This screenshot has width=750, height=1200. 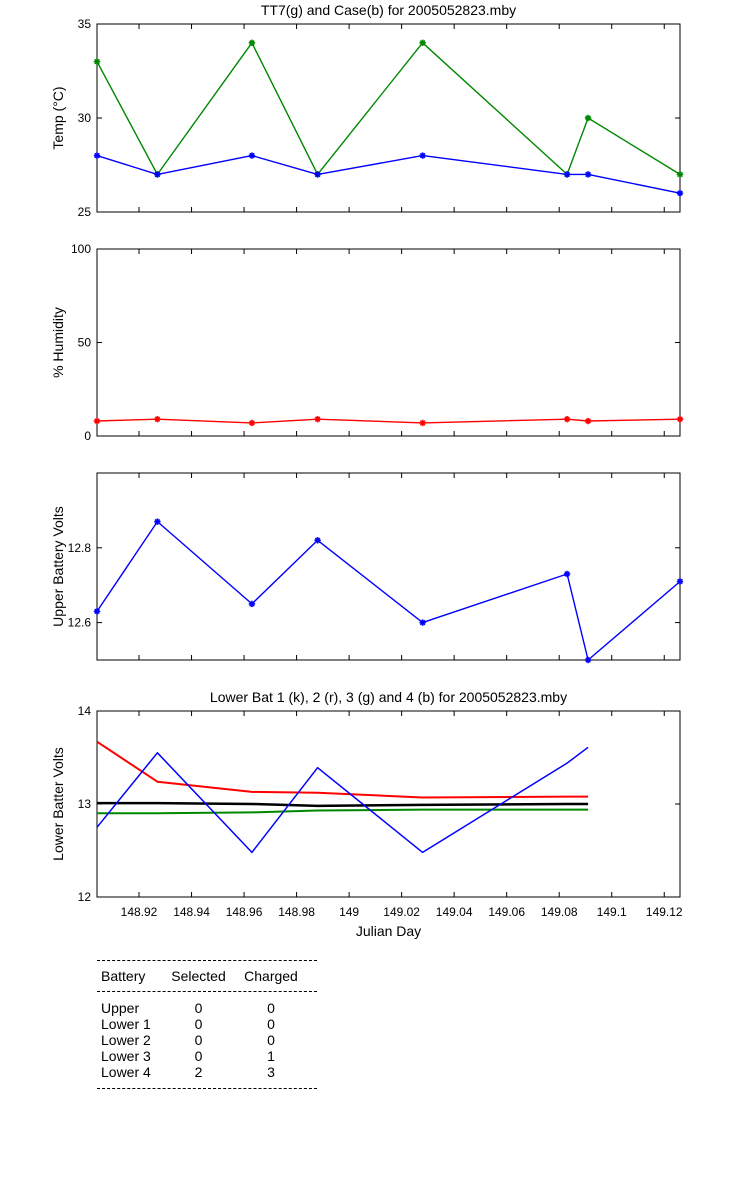 I want to click on header-charged: Charged, so click(x=271, y=976).